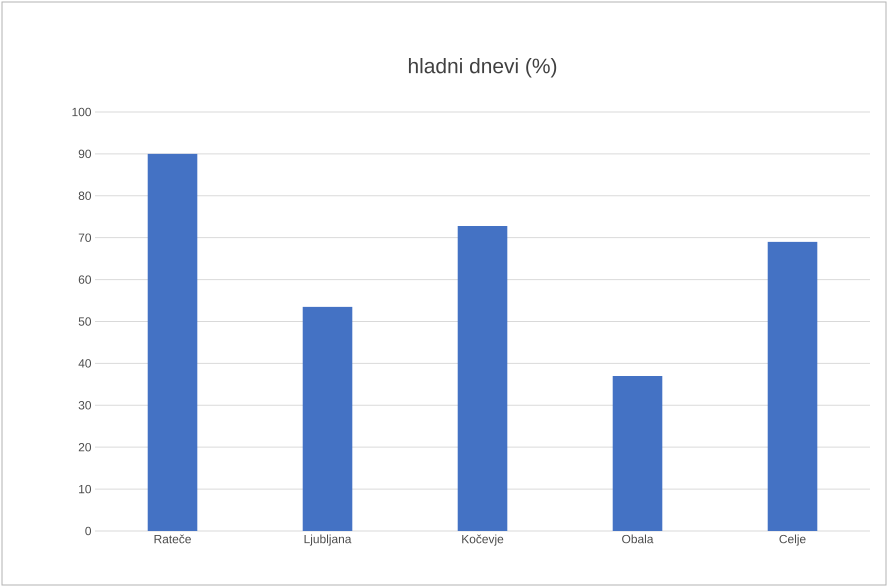 The width and height of the screenshot is (888, 587). What do you see at coordinates (85, 154) in the screenshot?
I see `y-tick-label: 90` at bounding box center [85, 154].